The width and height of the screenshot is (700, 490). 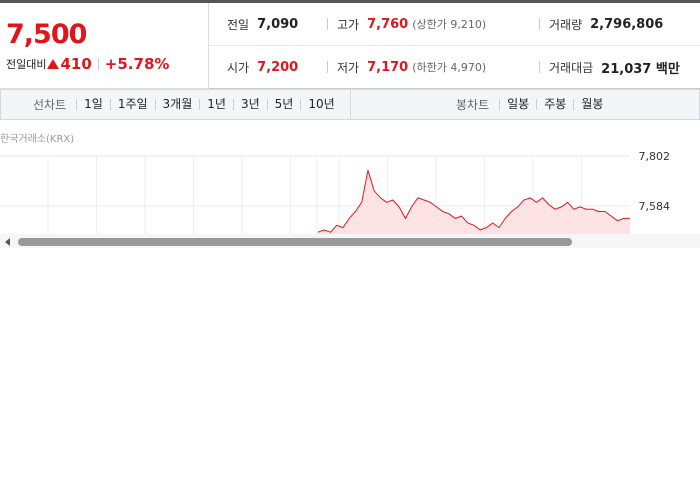 I want to click on summary-cell: 고가 7,760 (상한가 9,210), so click(x=407, y=24).